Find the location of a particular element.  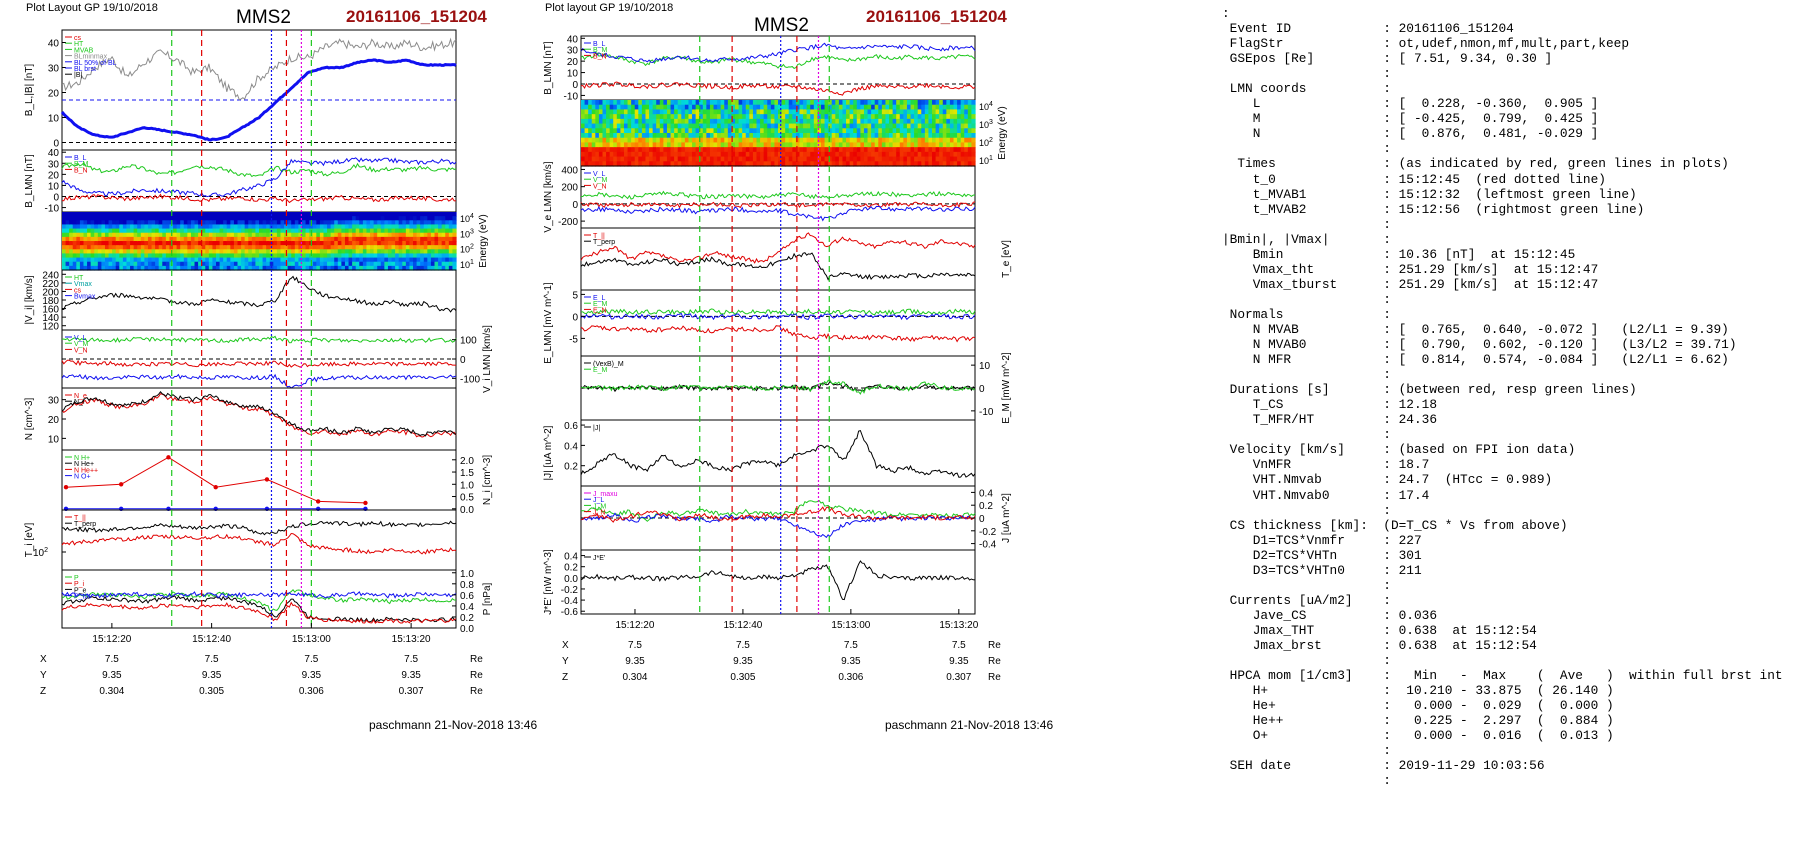

y-tick-label: -100 is located at coordinates (470, 379).